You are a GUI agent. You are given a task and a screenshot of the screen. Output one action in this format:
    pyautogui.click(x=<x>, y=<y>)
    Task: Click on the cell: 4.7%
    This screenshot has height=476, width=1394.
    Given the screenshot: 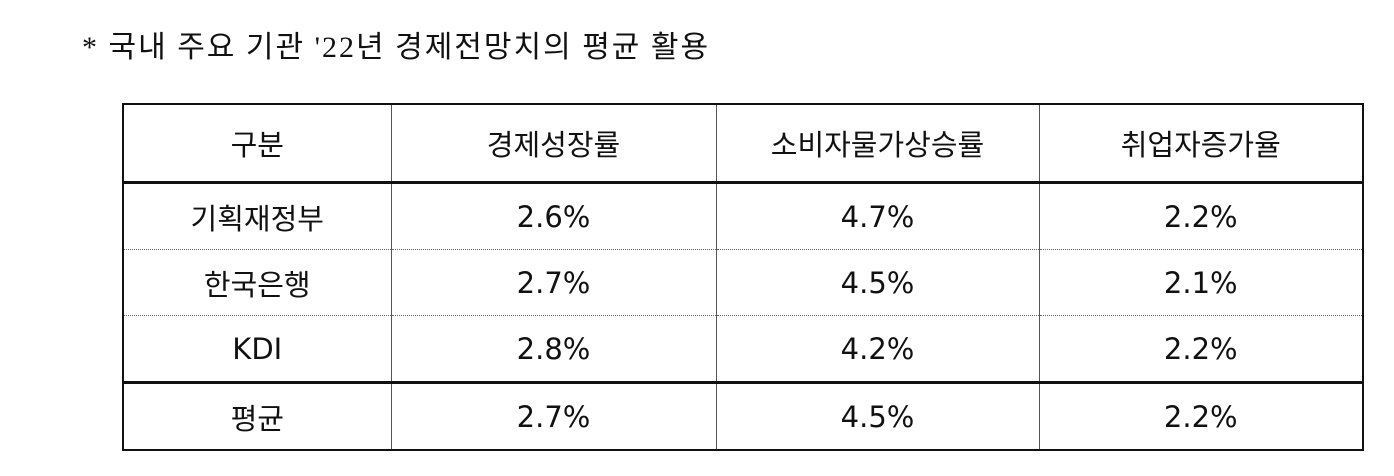 What is the action you would take?
    pyautogui.click(x=877, y=216)
    